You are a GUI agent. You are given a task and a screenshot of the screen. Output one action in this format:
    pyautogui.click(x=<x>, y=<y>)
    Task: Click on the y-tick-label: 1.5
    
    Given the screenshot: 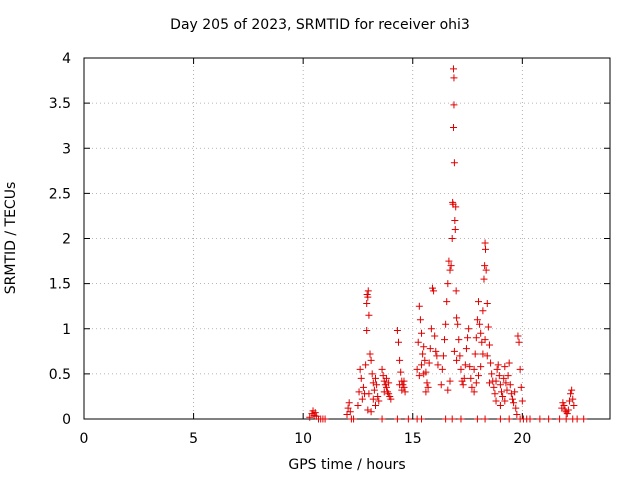 What is the action you would take?
    pyautogui.click(x=60, y=285)
    